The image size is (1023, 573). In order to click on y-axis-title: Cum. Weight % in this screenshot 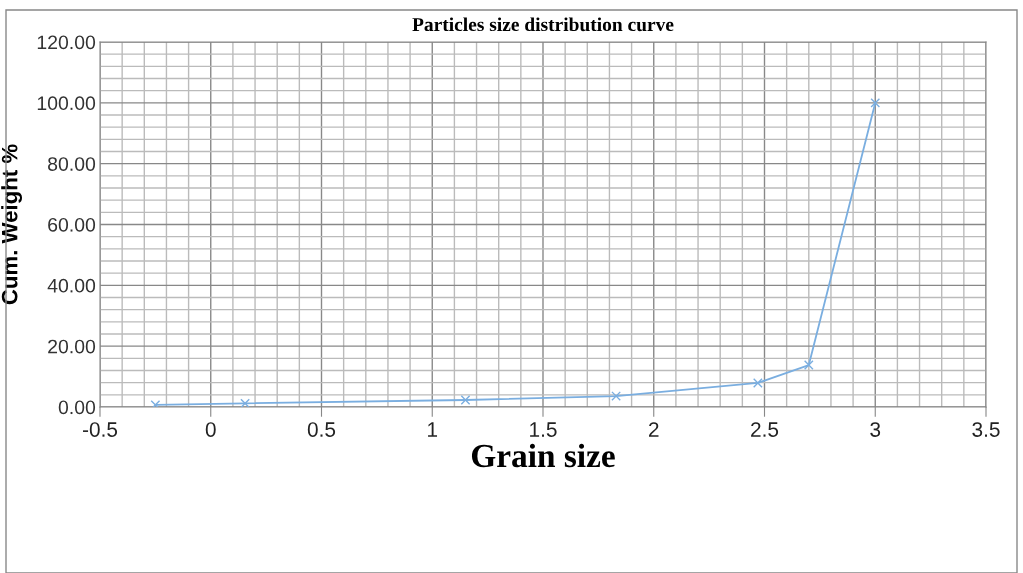, I will do `click(11, 224)`.